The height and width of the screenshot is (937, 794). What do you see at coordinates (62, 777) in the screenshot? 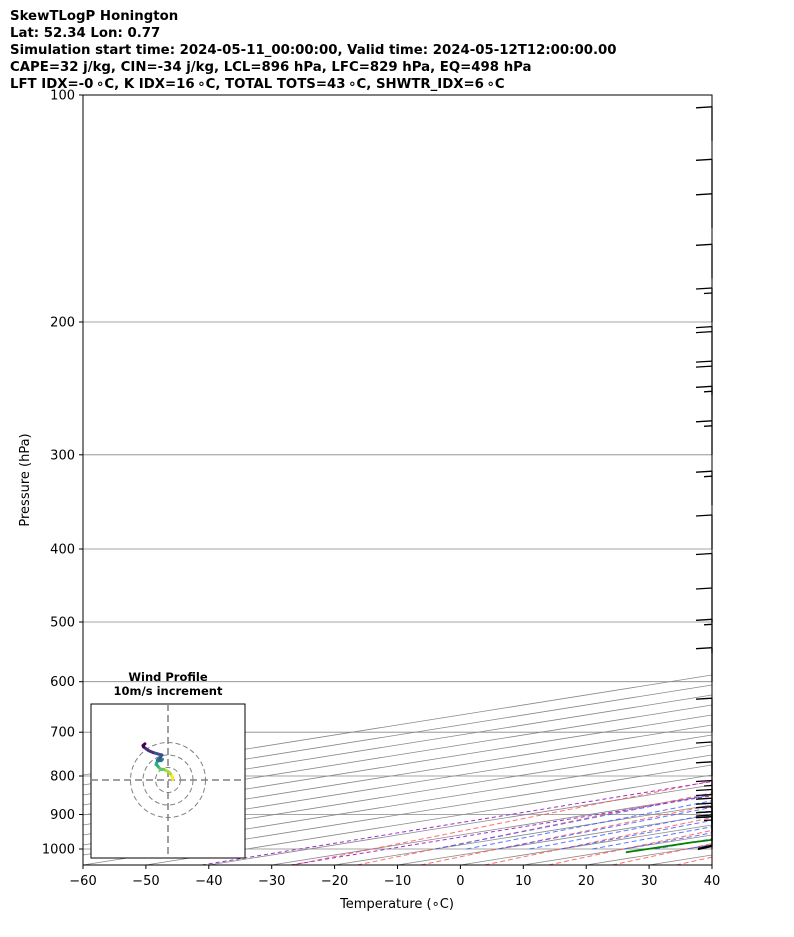
I see `y-tick-label: 800` at bounding box center [62, 777].